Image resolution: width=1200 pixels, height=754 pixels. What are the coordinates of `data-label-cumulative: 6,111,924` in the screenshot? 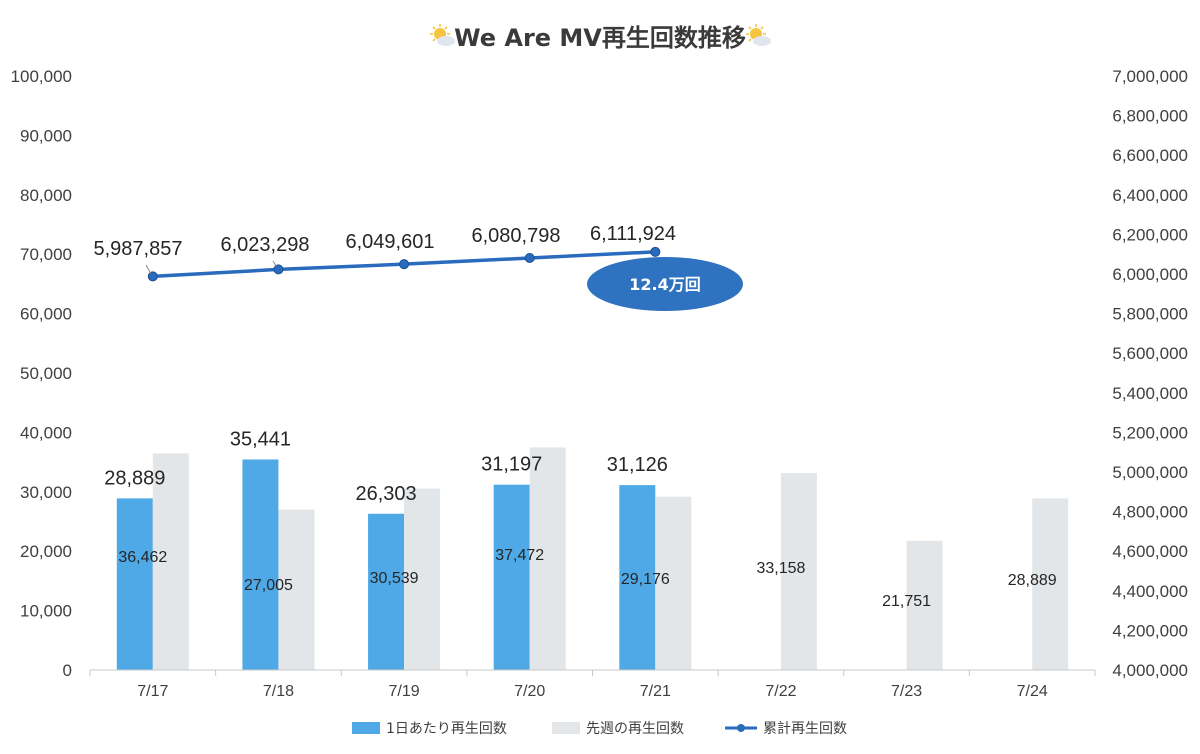 It's located at (633, 234).